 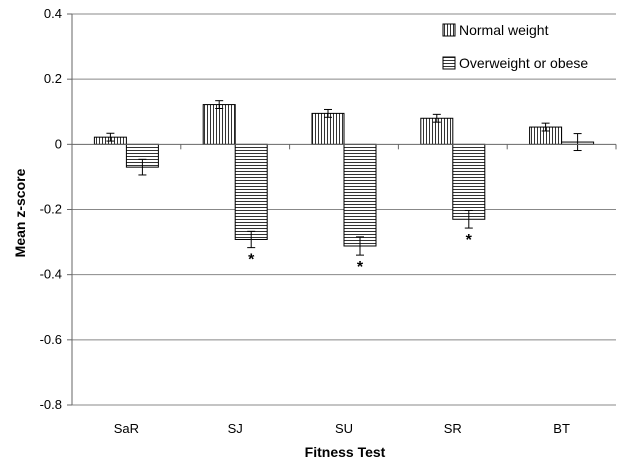 I want to click on bar-overweight-or-obese-sj, so click(x=251, y=191).